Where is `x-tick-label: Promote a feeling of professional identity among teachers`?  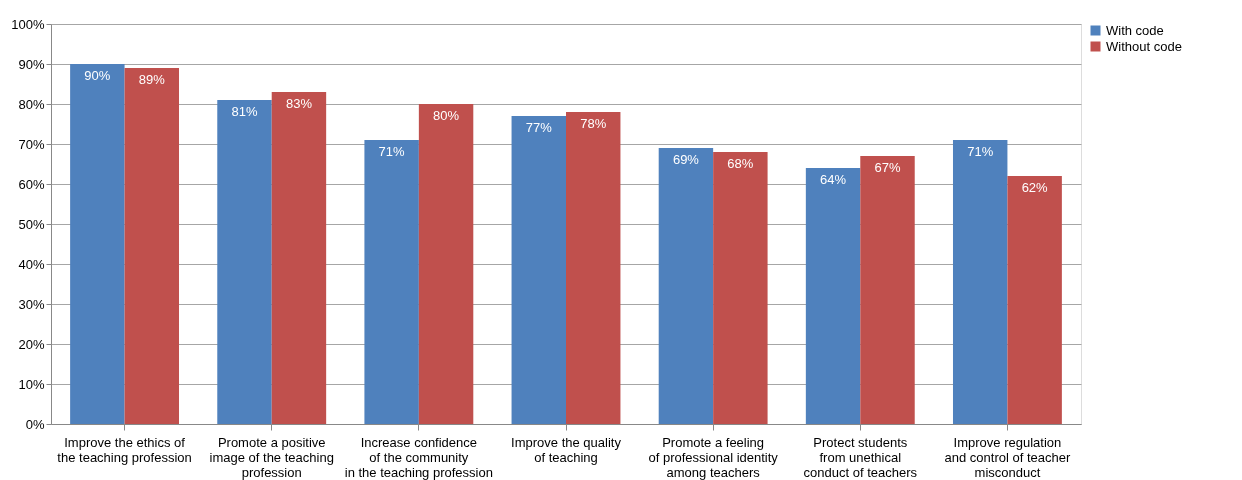 x-tick-label: Promote a feeling of professional identity among teachers is located at coordinates (713, 457).